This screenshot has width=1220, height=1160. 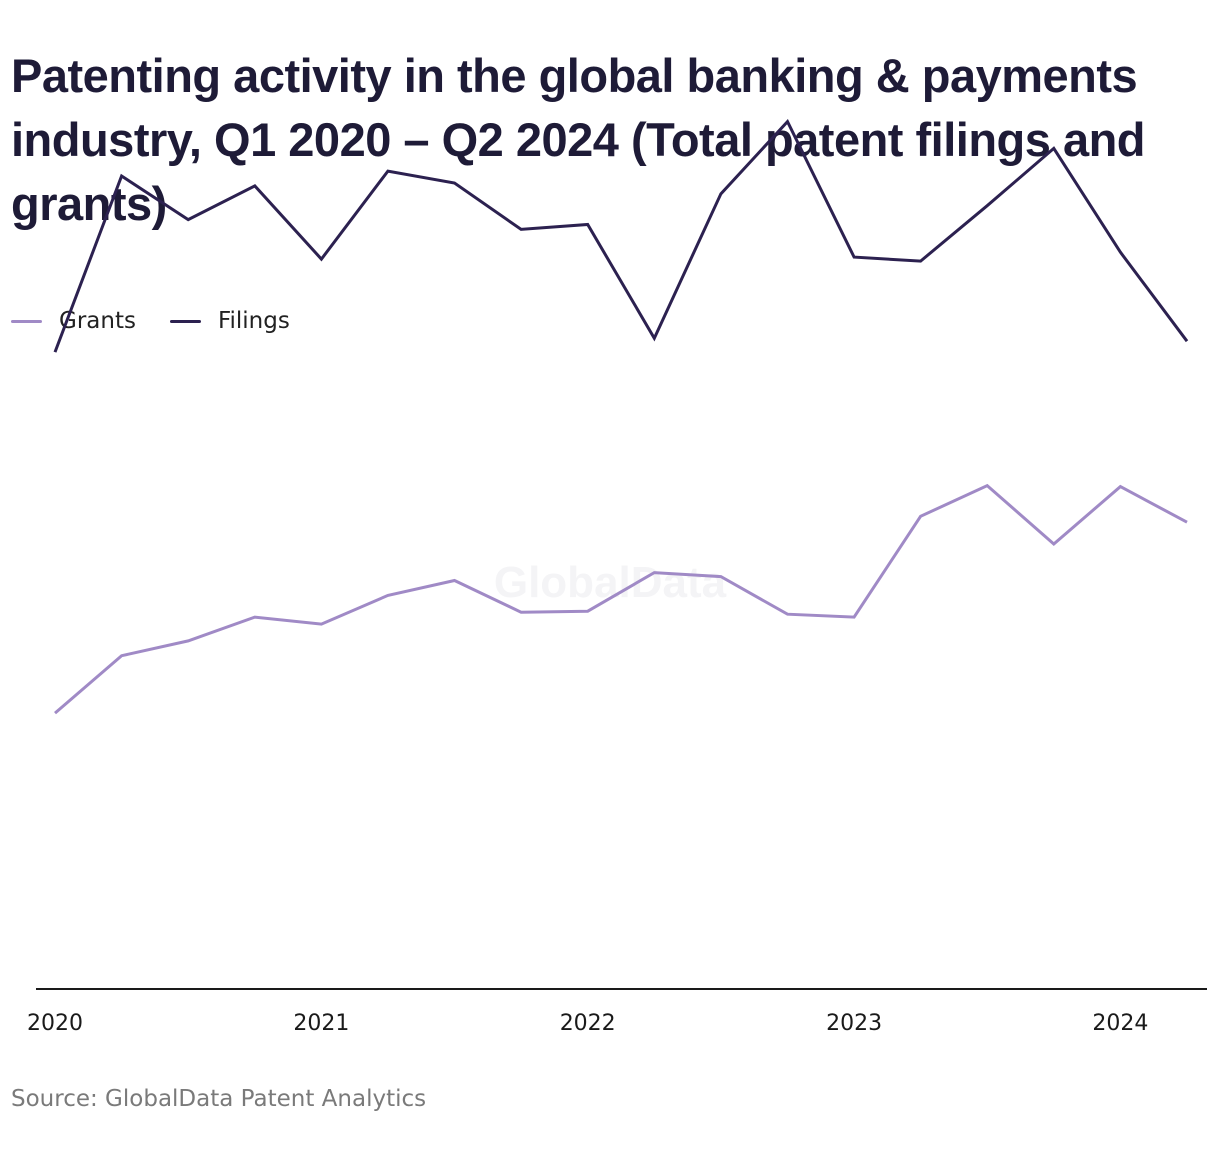 What do you see at coordinates (167, 321) in the screenshot?
I see `legend: Grants Filings` at bounding box center [167, 321].